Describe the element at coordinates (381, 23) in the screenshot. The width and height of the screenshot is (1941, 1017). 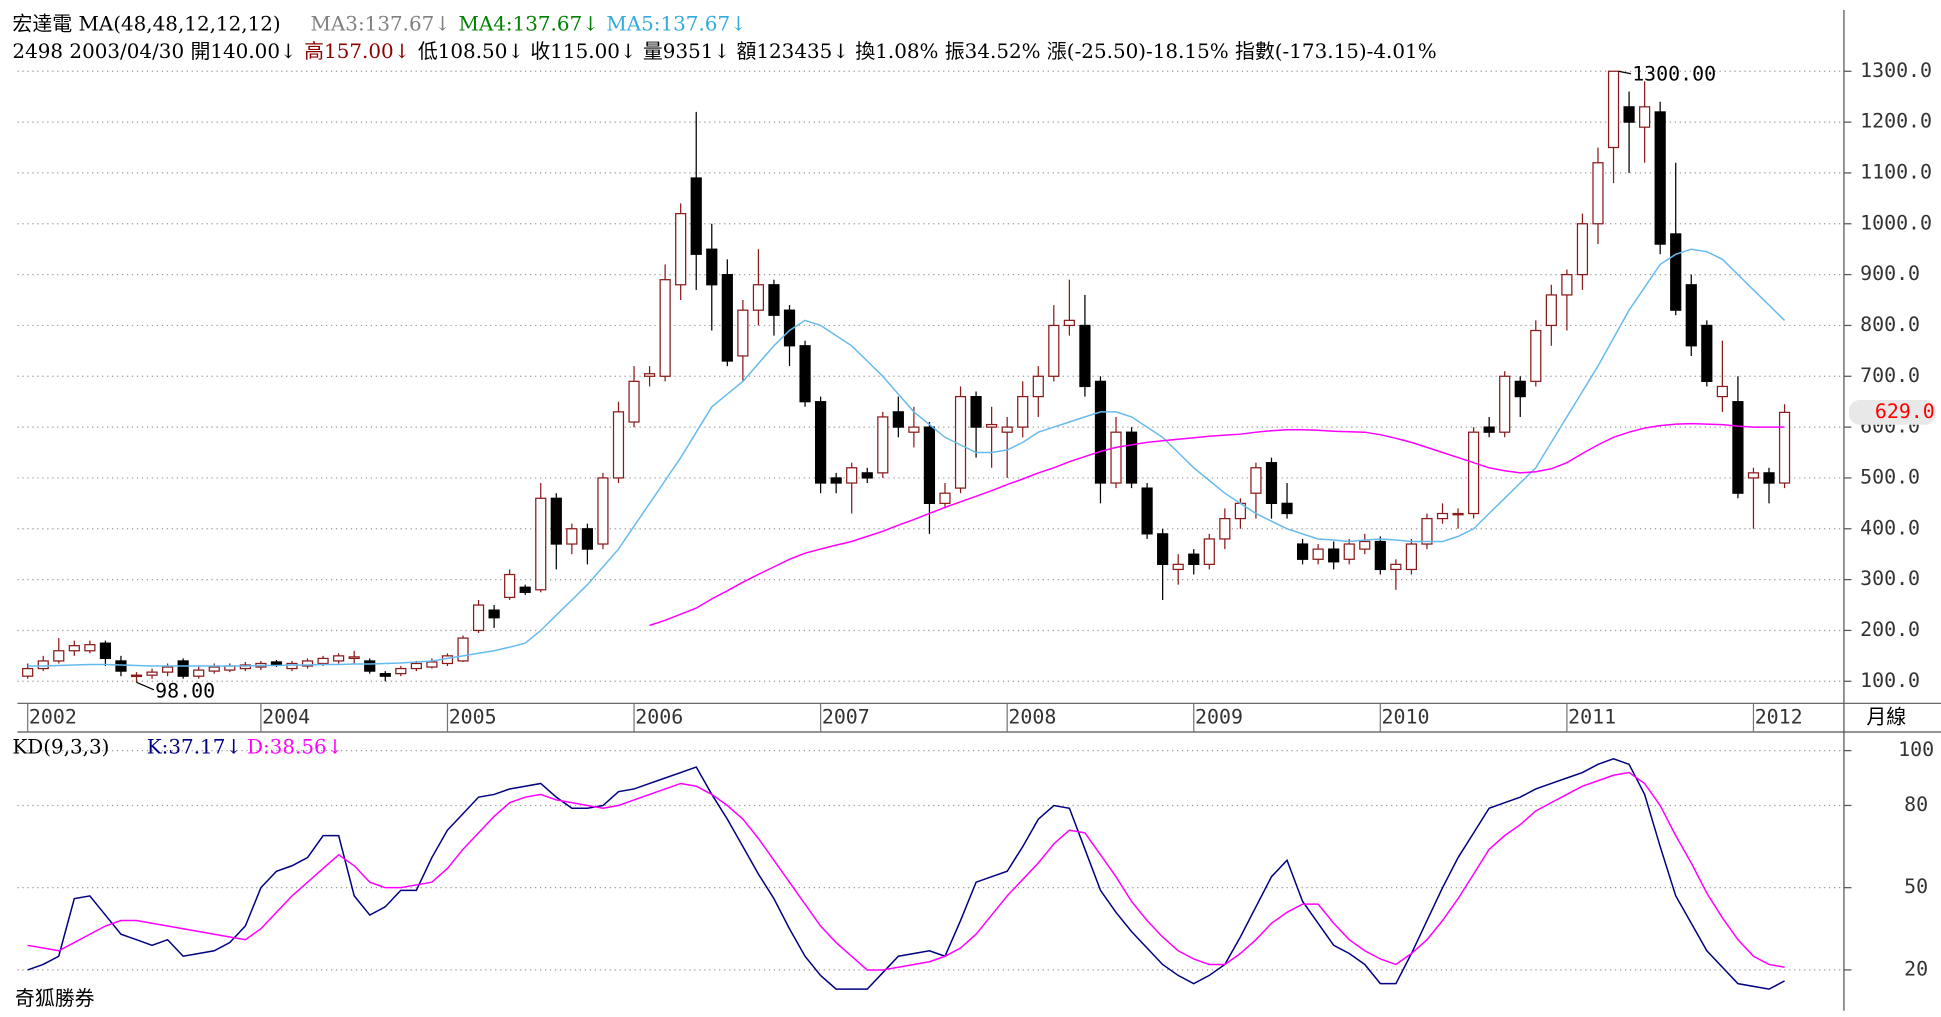
I see `header-text: MA3:137.67↓` at that location.